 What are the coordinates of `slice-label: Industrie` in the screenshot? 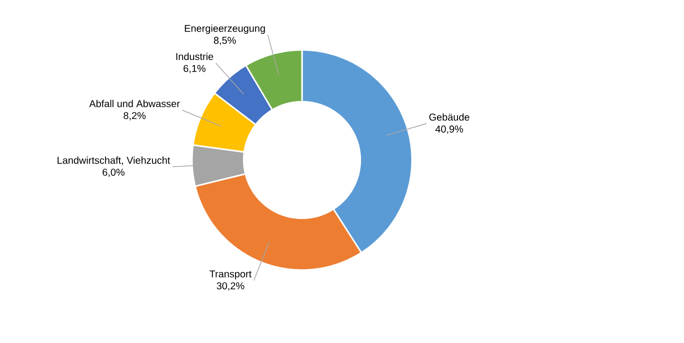 It's located at (195, 56).